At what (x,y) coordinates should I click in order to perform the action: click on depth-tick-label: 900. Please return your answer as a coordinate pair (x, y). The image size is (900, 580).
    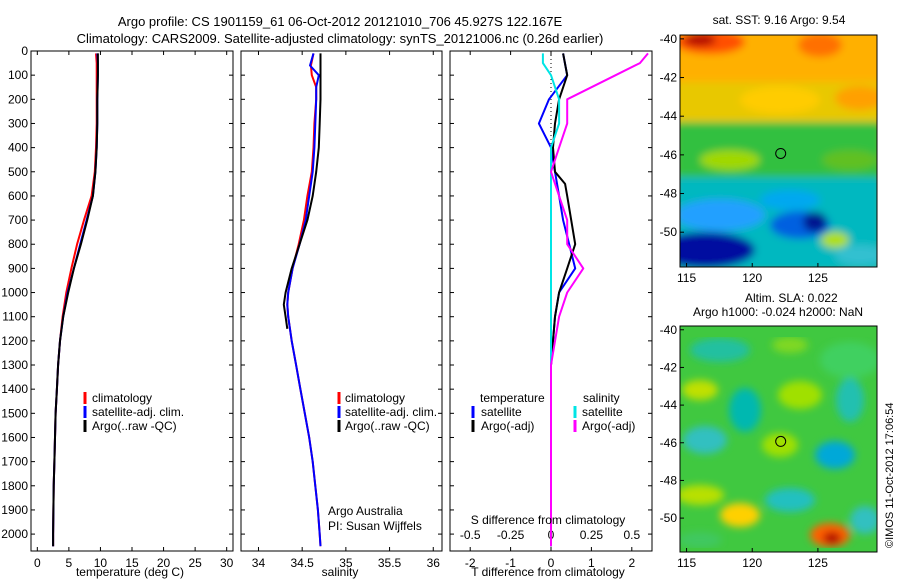
    Looking at the image, I should click on (18, 268).